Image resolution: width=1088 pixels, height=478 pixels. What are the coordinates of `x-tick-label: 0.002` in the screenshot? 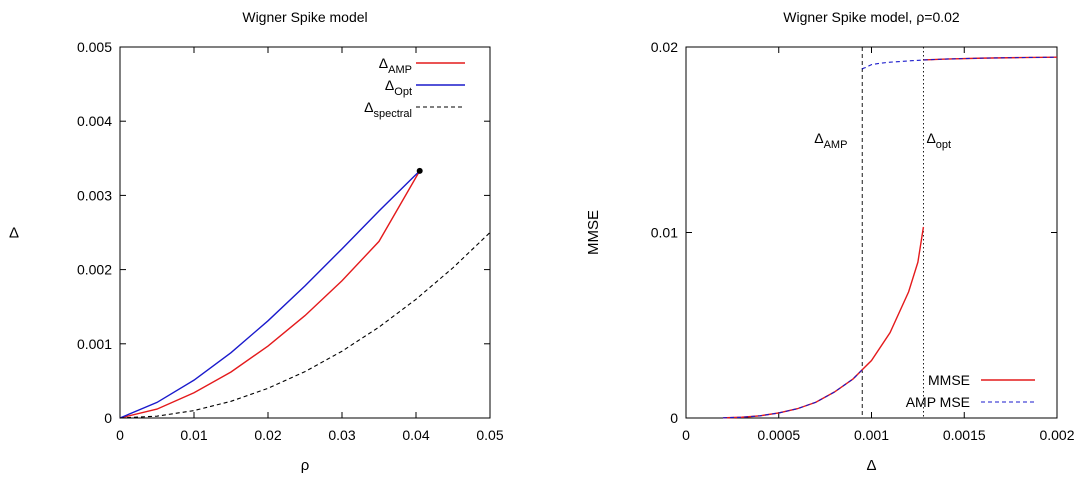 It's located at (1056, 435).